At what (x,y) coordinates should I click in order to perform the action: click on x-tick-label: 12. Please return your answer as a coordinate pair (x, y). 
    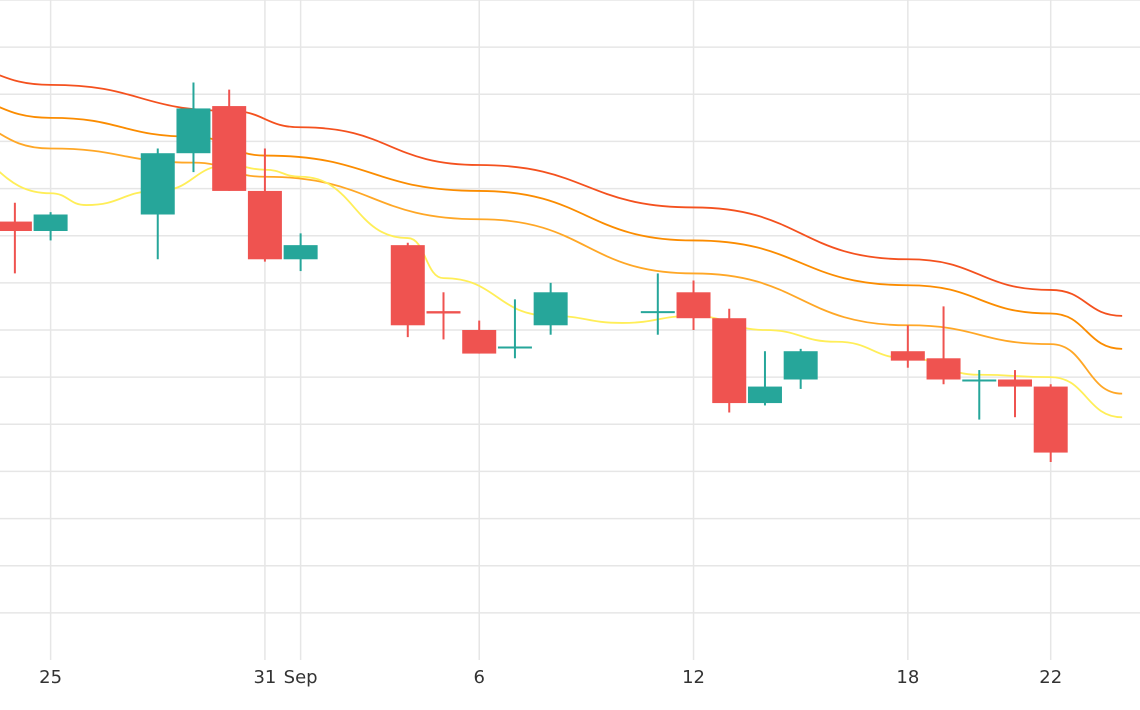
    Looking at the image, I should click on (693, 677).